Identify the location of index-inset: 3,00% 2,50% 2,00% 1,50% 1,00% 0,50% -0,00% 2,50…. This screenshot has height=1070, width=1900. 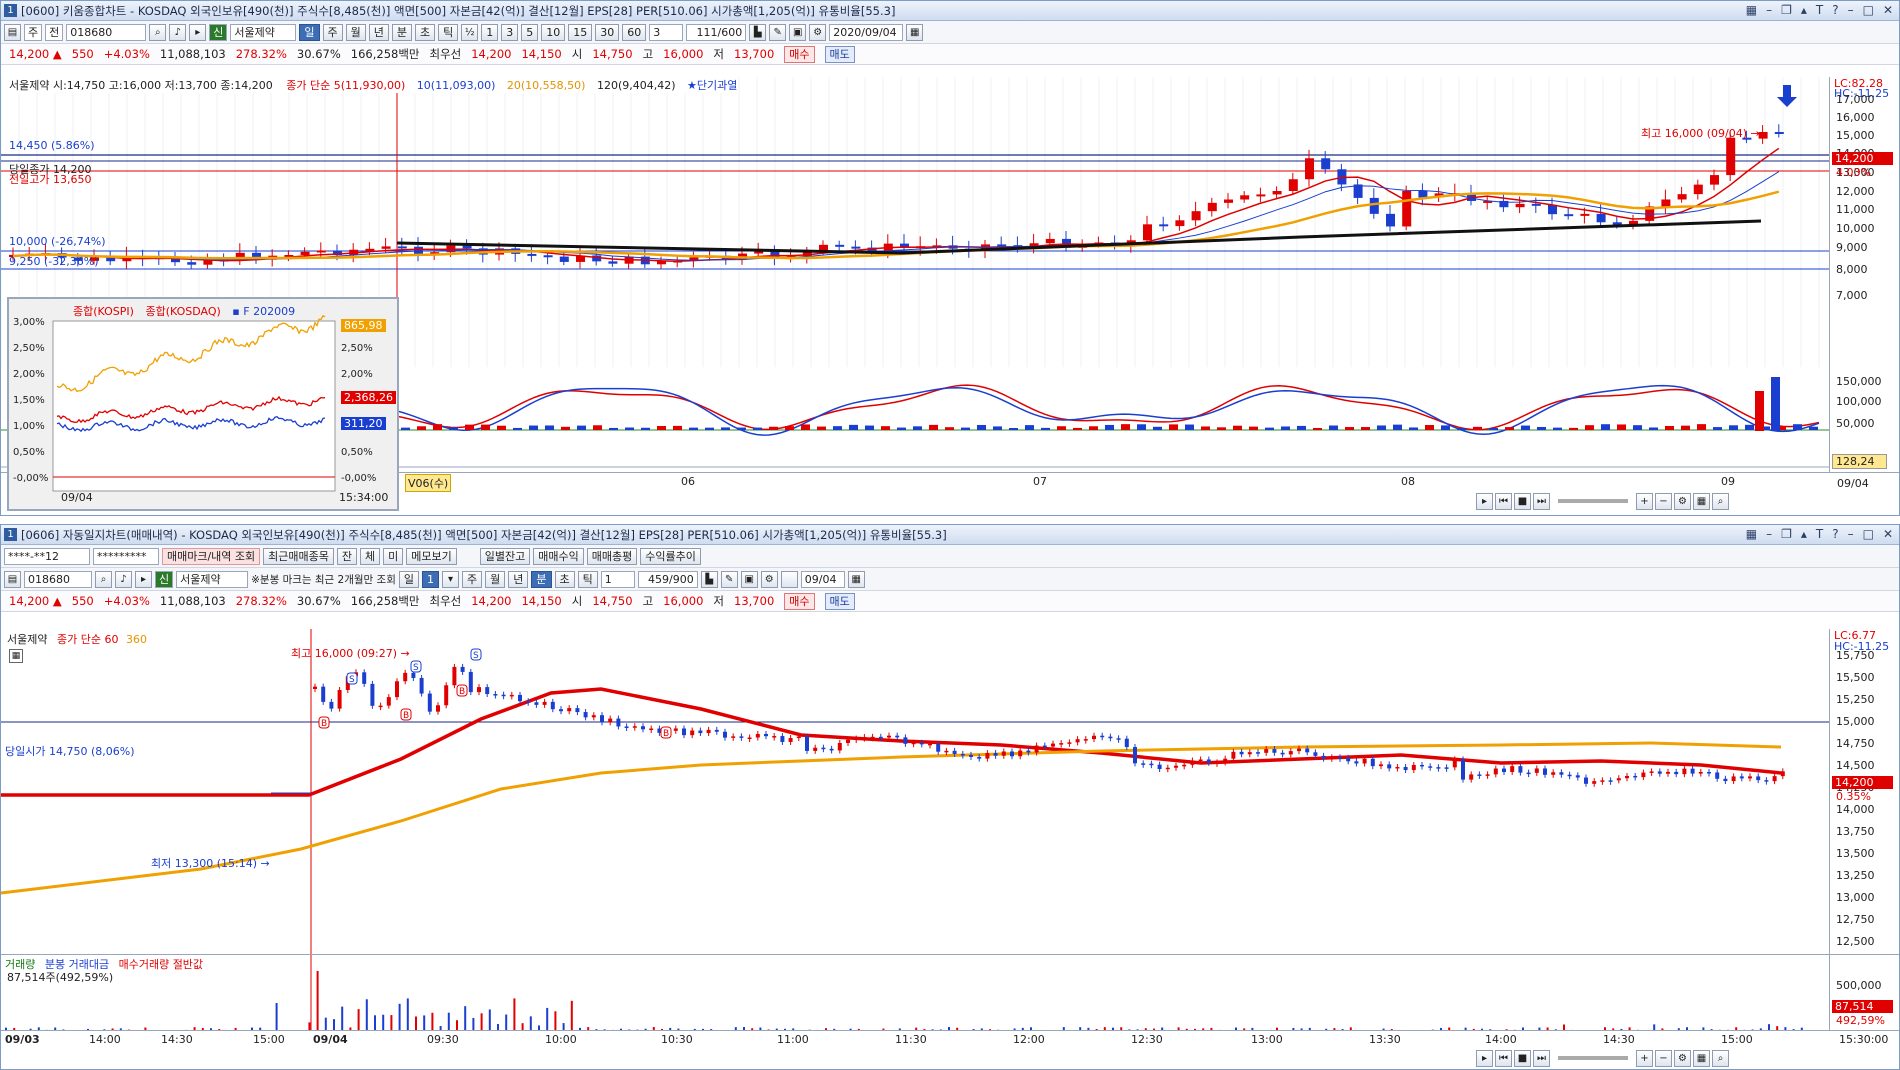
(203, 404).